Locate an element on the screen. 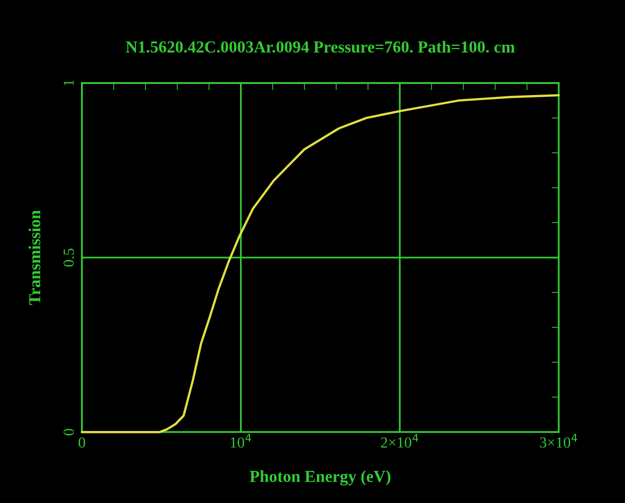 This screenshot has width=625, height=503. x-tick-label: 3×10$^{4}$ is located at coordinates (559, 441).